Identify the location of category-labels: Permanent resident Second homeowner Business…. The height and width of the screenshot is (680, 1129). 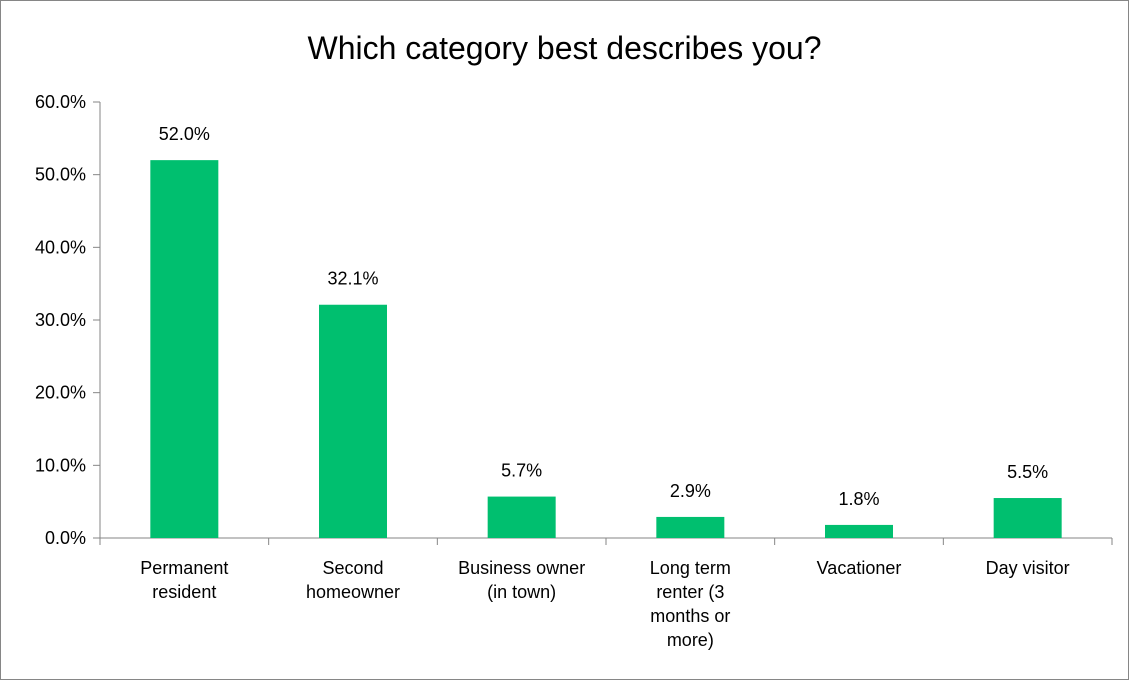
(604, 604).